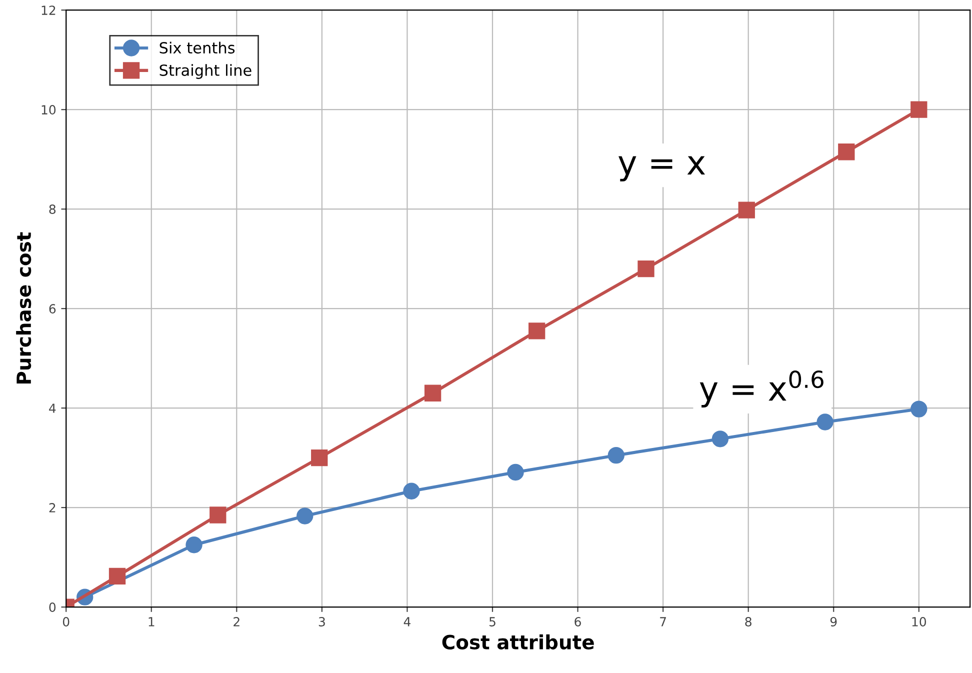 Image resolution: width=972 pixels, height=673 pixels. Describe the element at coordinates (197, 48) in the screenshot. I see `legend-label: Six tenths` at that location.